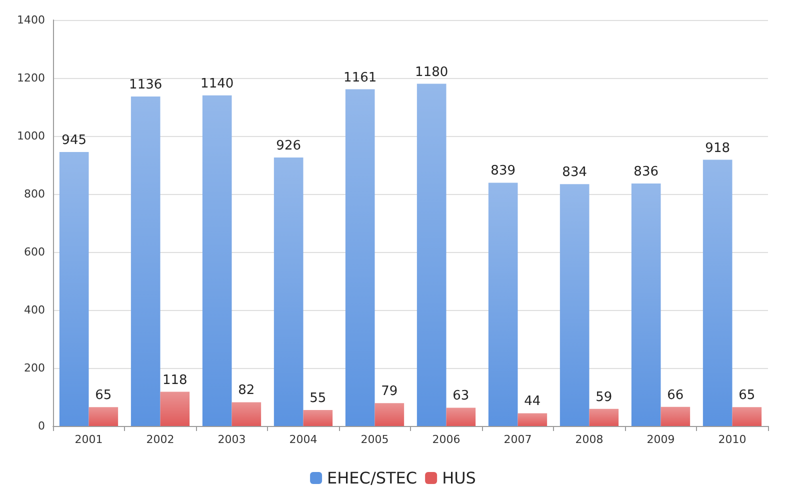  I want to click on legend-label: HUS, so click(459, 478).